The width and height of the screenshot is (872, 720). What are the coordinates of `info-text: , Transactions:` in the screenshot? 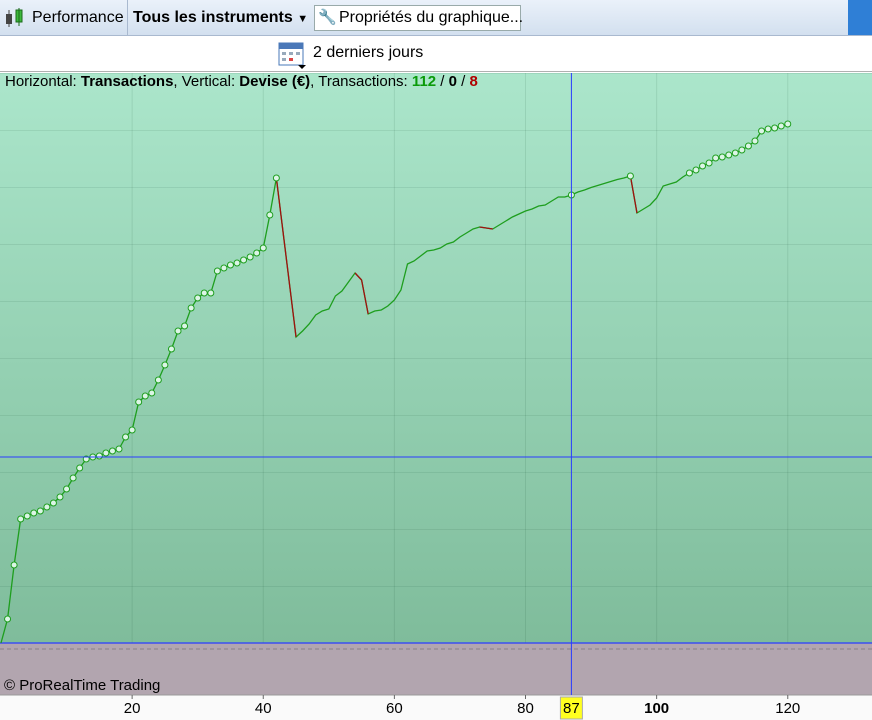 It's located at (359, 81).